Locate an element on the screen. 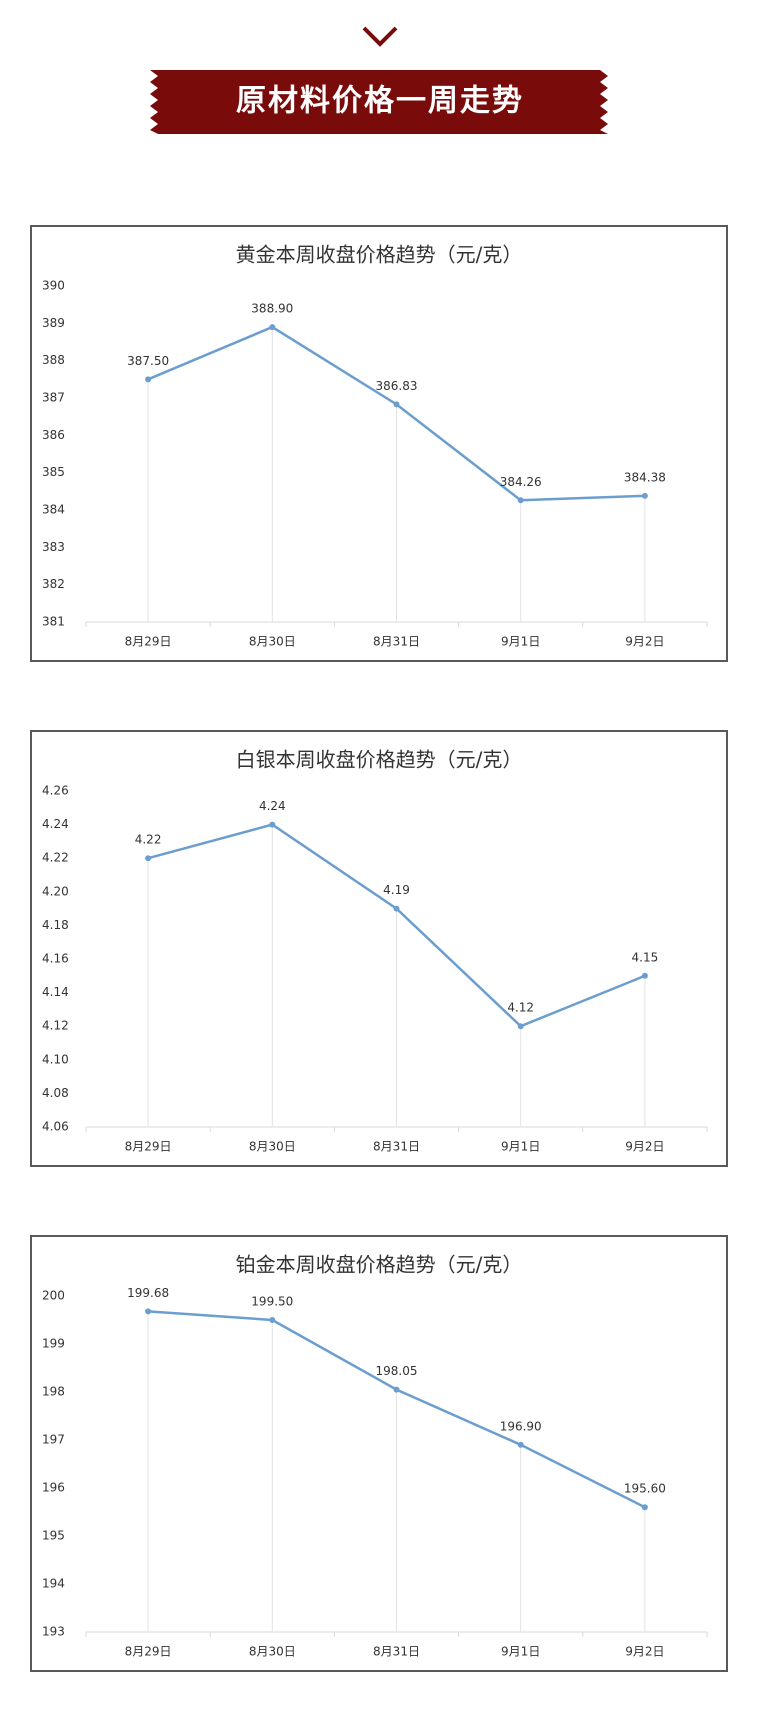 The height and width of the screenshot is (1712, 760). y-tick-label: 384 is located at coordinates (53, 510).